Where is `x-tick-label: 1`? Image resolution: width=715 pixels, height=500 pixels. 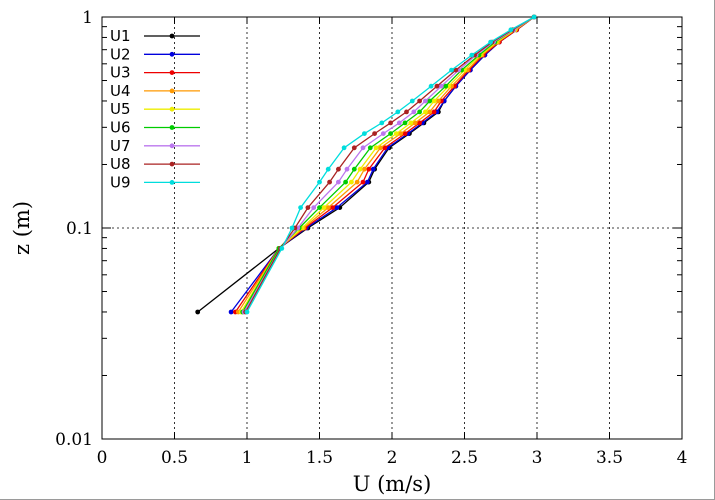 x-tick-label: 1 is located at coordinates (247, 458).